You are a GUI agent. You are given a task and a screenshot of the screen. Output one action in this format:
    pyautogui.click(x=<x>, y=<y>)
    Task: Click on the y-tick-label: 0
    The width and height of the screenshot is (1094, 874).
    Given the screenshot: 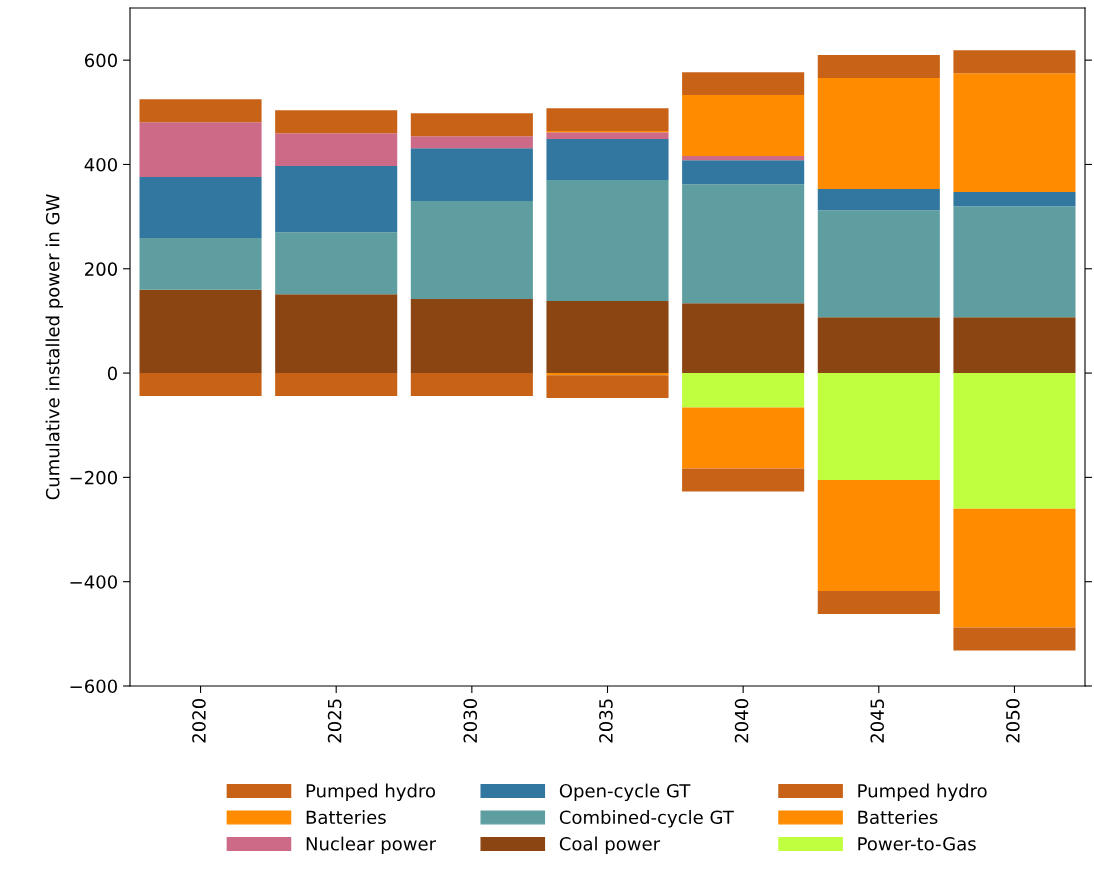 What is the action you would take?
    pyautogui.click(x=112, y=373)
    